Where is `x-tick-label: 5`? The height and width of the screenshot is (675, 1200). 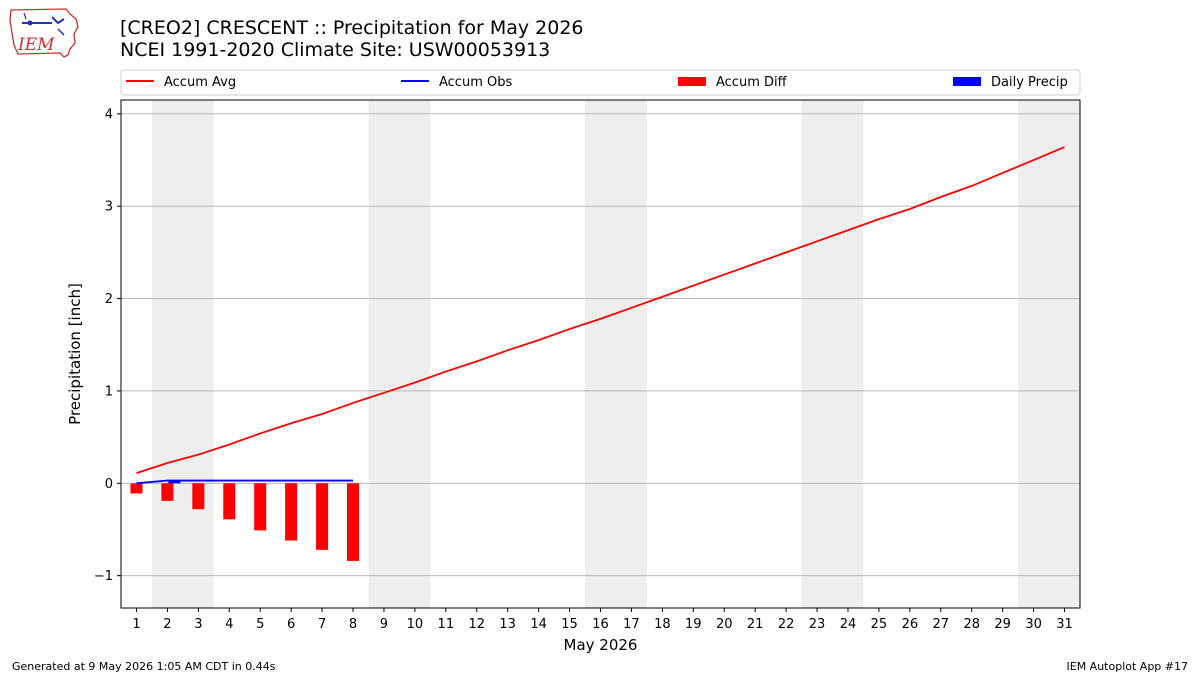
x-tick-label: 5 is located at coordinates (260, 624).